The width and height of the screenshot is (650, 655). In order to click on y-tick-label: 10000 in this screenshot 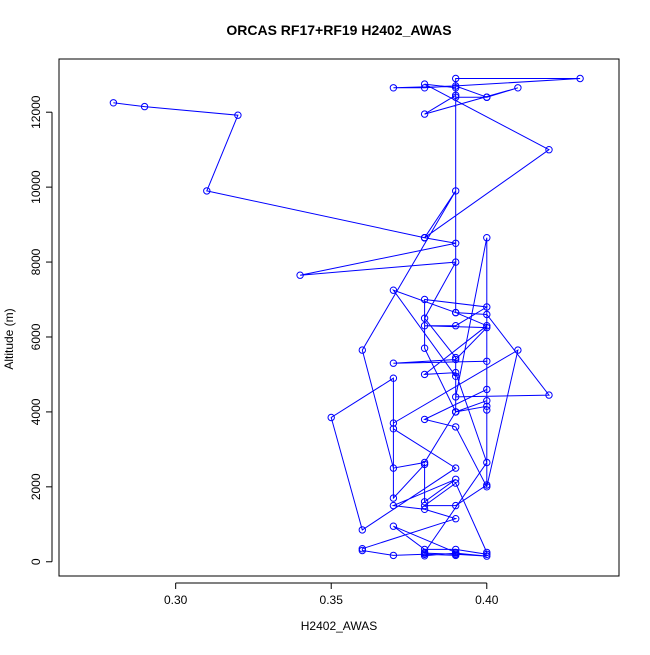, I will do `click(36, 187)`.